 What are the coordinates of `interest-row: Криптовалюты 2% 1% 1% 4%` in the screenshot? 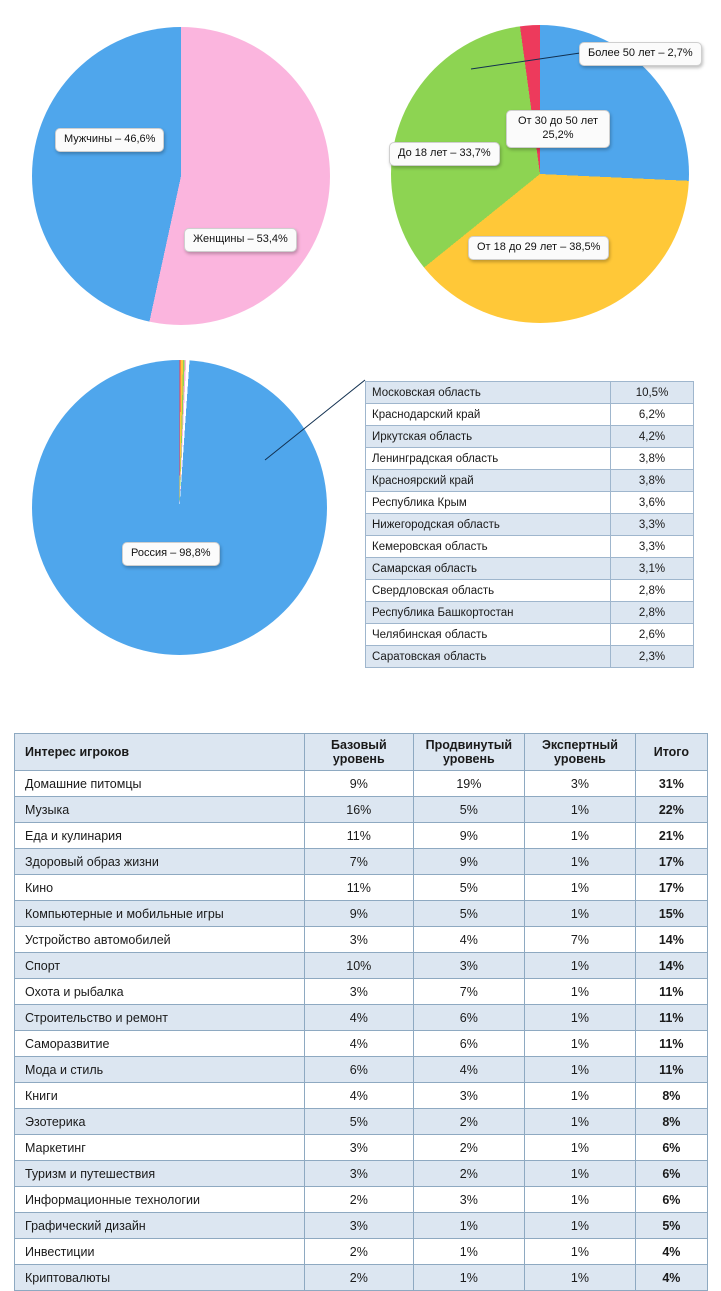 It's located at (361, 1277).